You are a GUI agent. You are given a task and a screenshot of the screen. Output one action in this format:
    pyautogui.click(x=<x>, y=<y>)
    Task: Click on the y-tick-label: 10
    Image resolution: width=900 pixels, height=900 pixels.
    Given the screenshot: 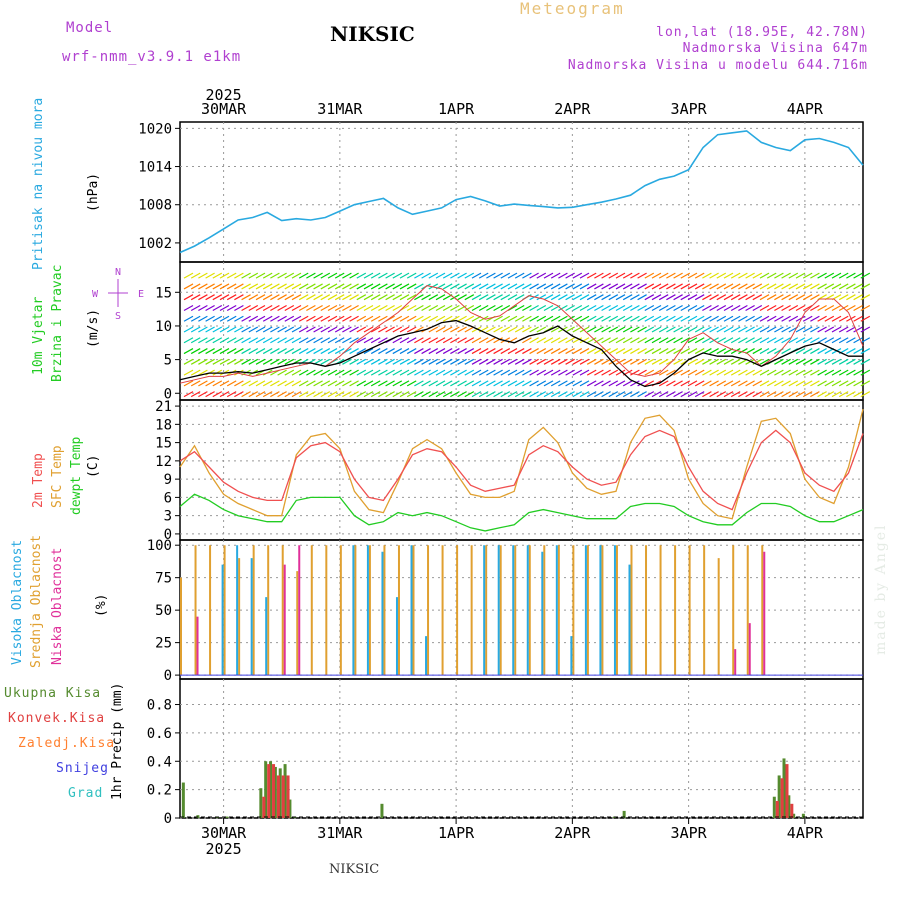 What is the action you would take?
    pyautogui.click(x=163, y=327)
    